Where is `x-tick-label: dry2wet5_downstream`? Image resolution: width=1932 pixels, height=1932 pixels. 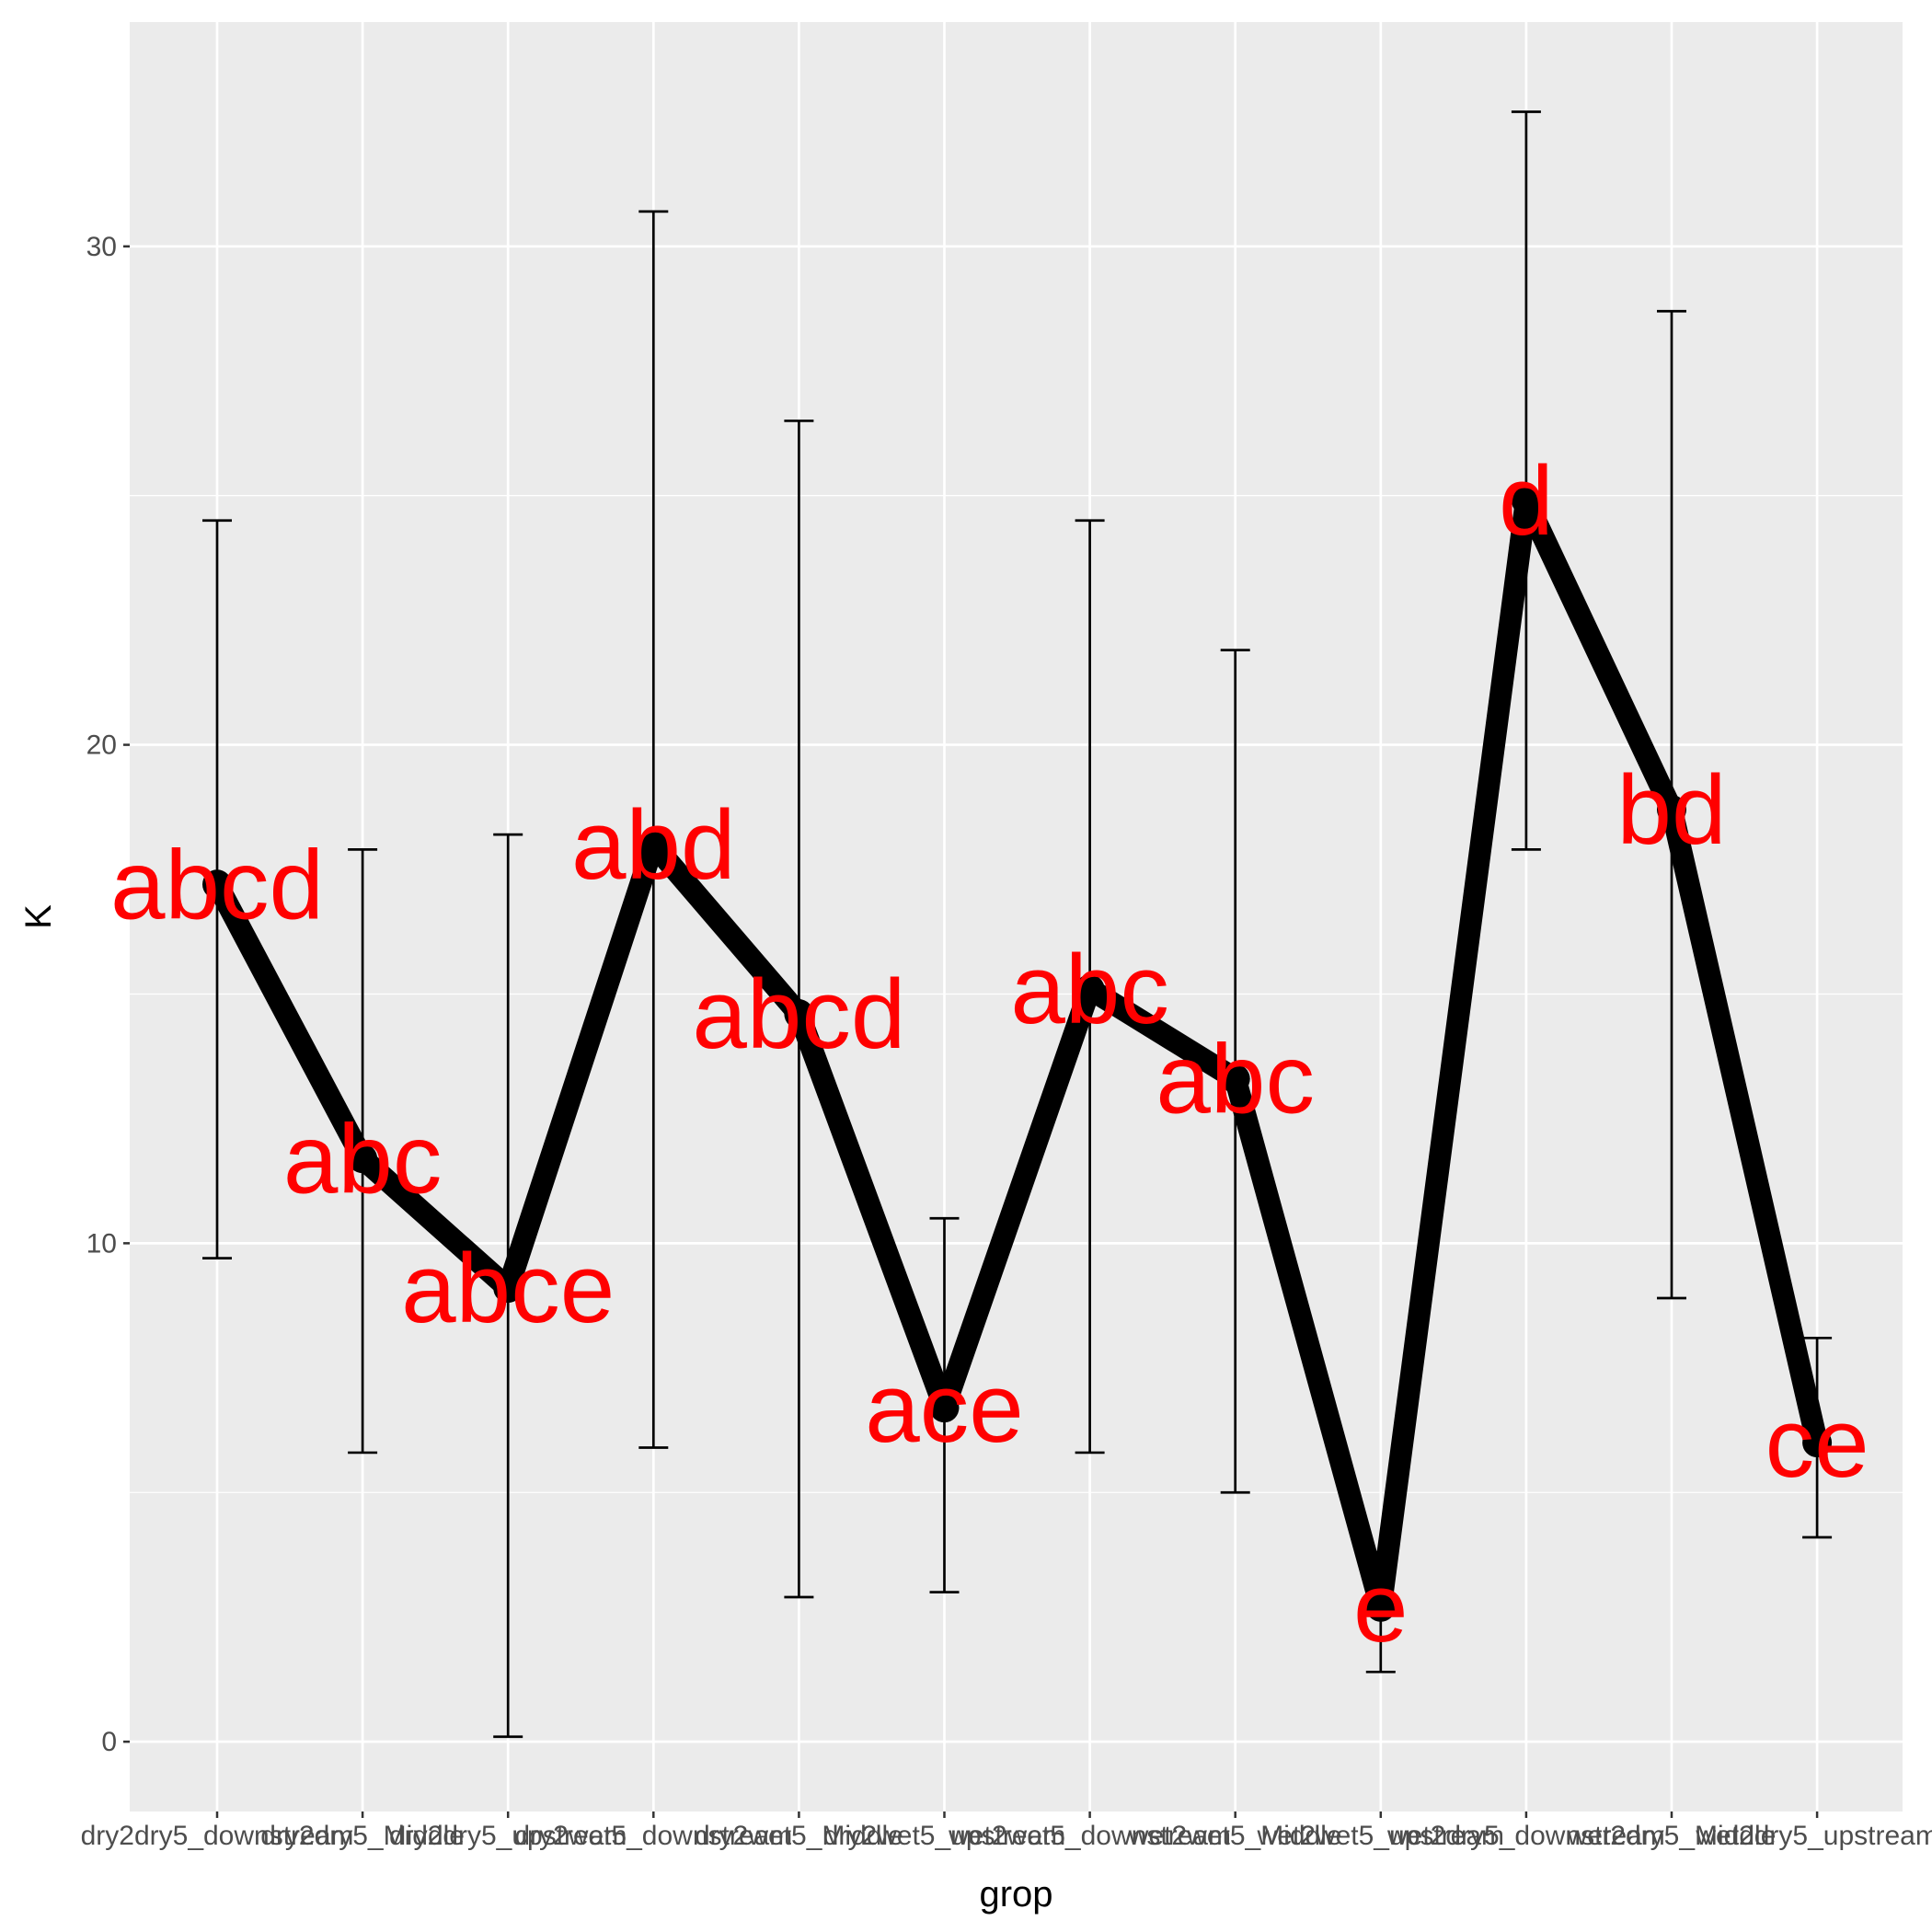 x-tick-label: dry2wet5_downstream is located at coordinates (653, 1836).